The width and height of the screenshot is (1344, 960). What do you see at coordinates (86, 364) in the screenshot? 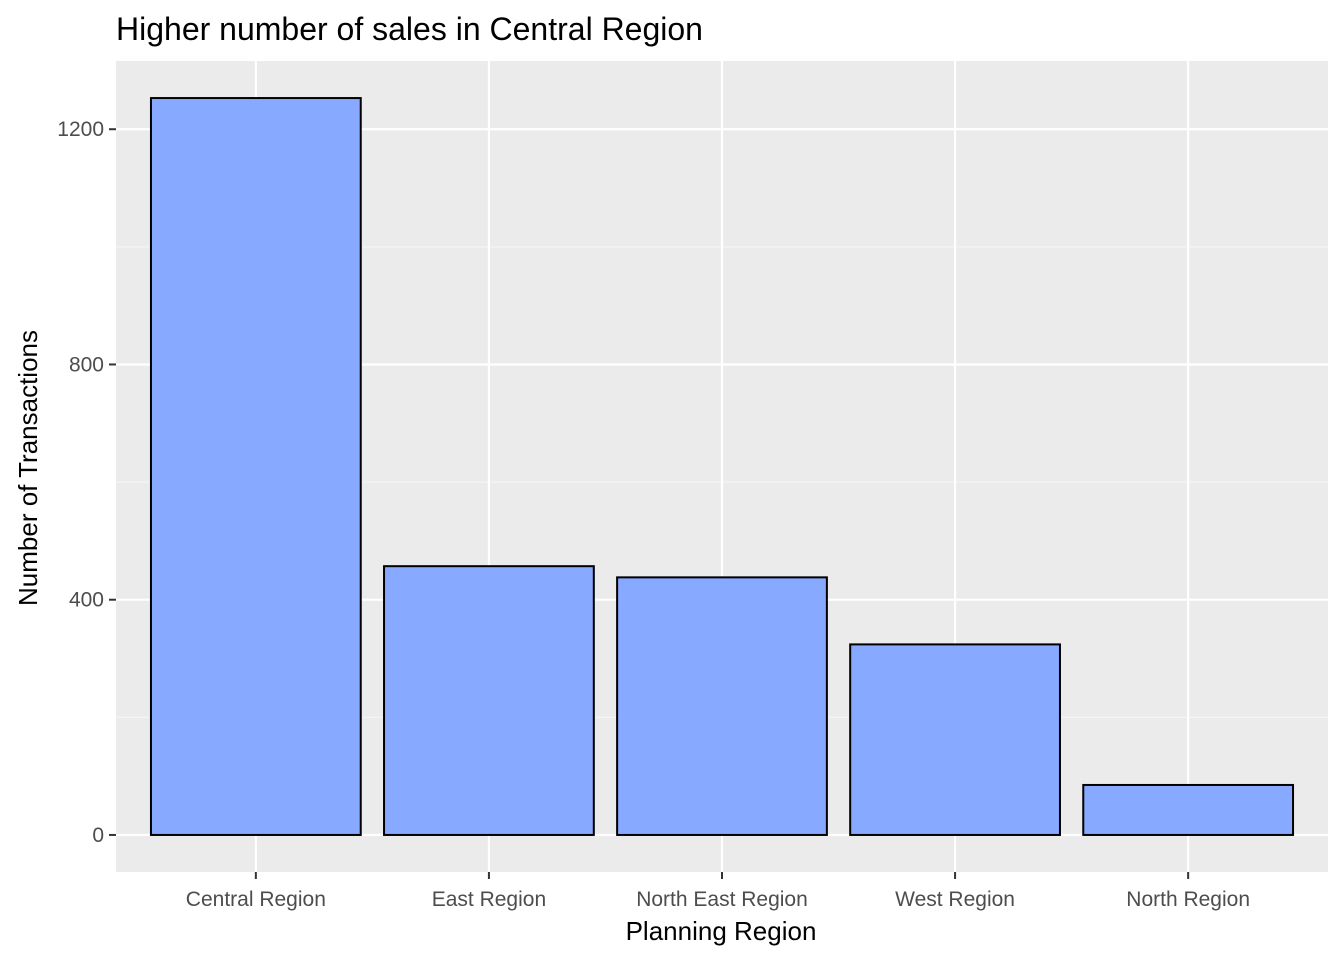
I see `y-tick-label: 800` at bounding box center [86, 364].